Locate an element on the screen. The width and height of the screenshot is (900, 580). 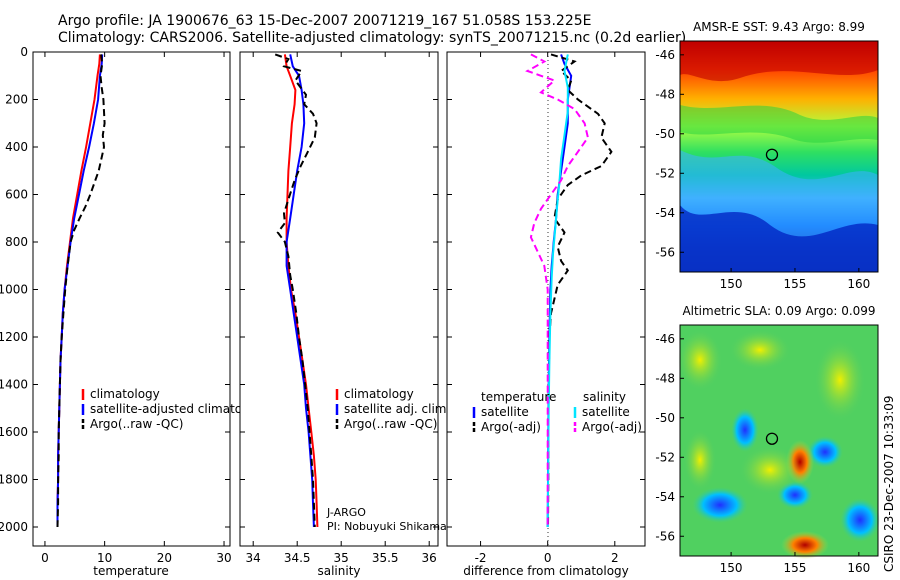
sst-xtick-label: 160 is located at coordinates (858, 284).